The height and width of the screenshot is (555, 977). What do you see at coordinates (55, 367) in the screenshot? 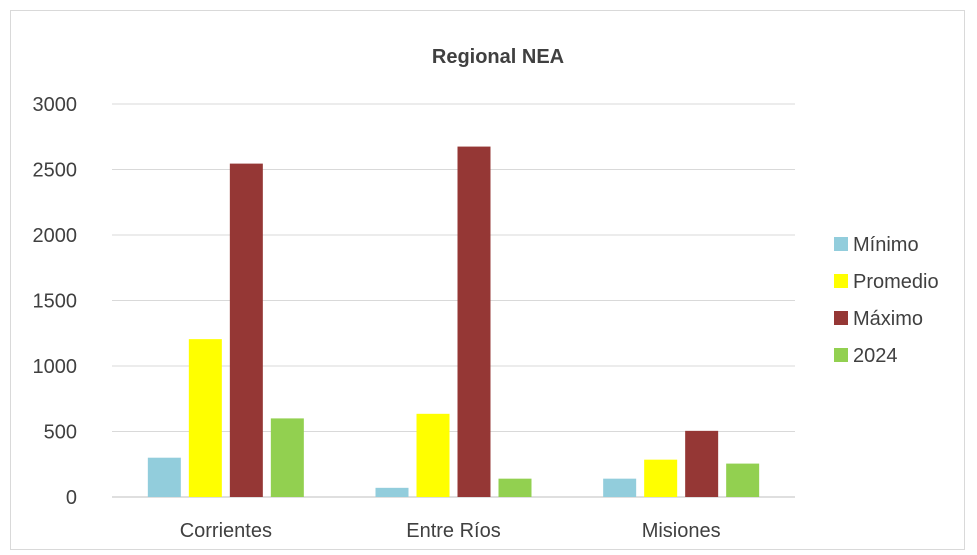
I see `y-tick-label: 1000` at bounding box center [55, 367].